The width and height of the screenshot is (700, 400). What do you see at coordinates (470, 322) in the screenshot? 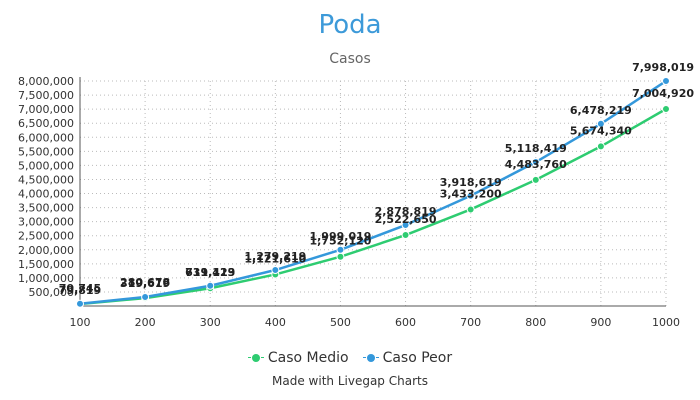
I see `x-tick-label: 700` at bounding box center [470, 322].